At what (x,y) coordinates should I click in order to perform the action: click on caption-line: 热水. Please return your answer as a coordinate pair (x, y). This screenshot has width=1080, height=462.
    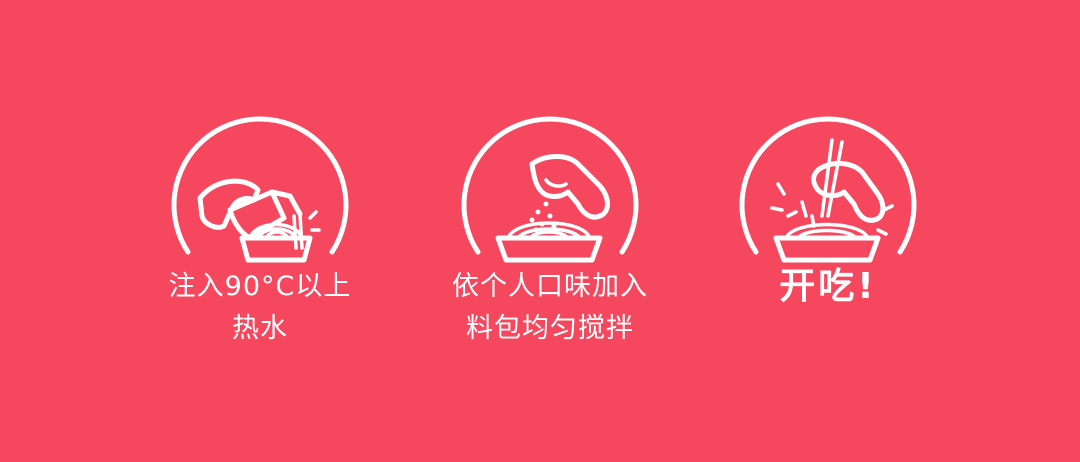
    Looking at the image, I should click on (260, 328).